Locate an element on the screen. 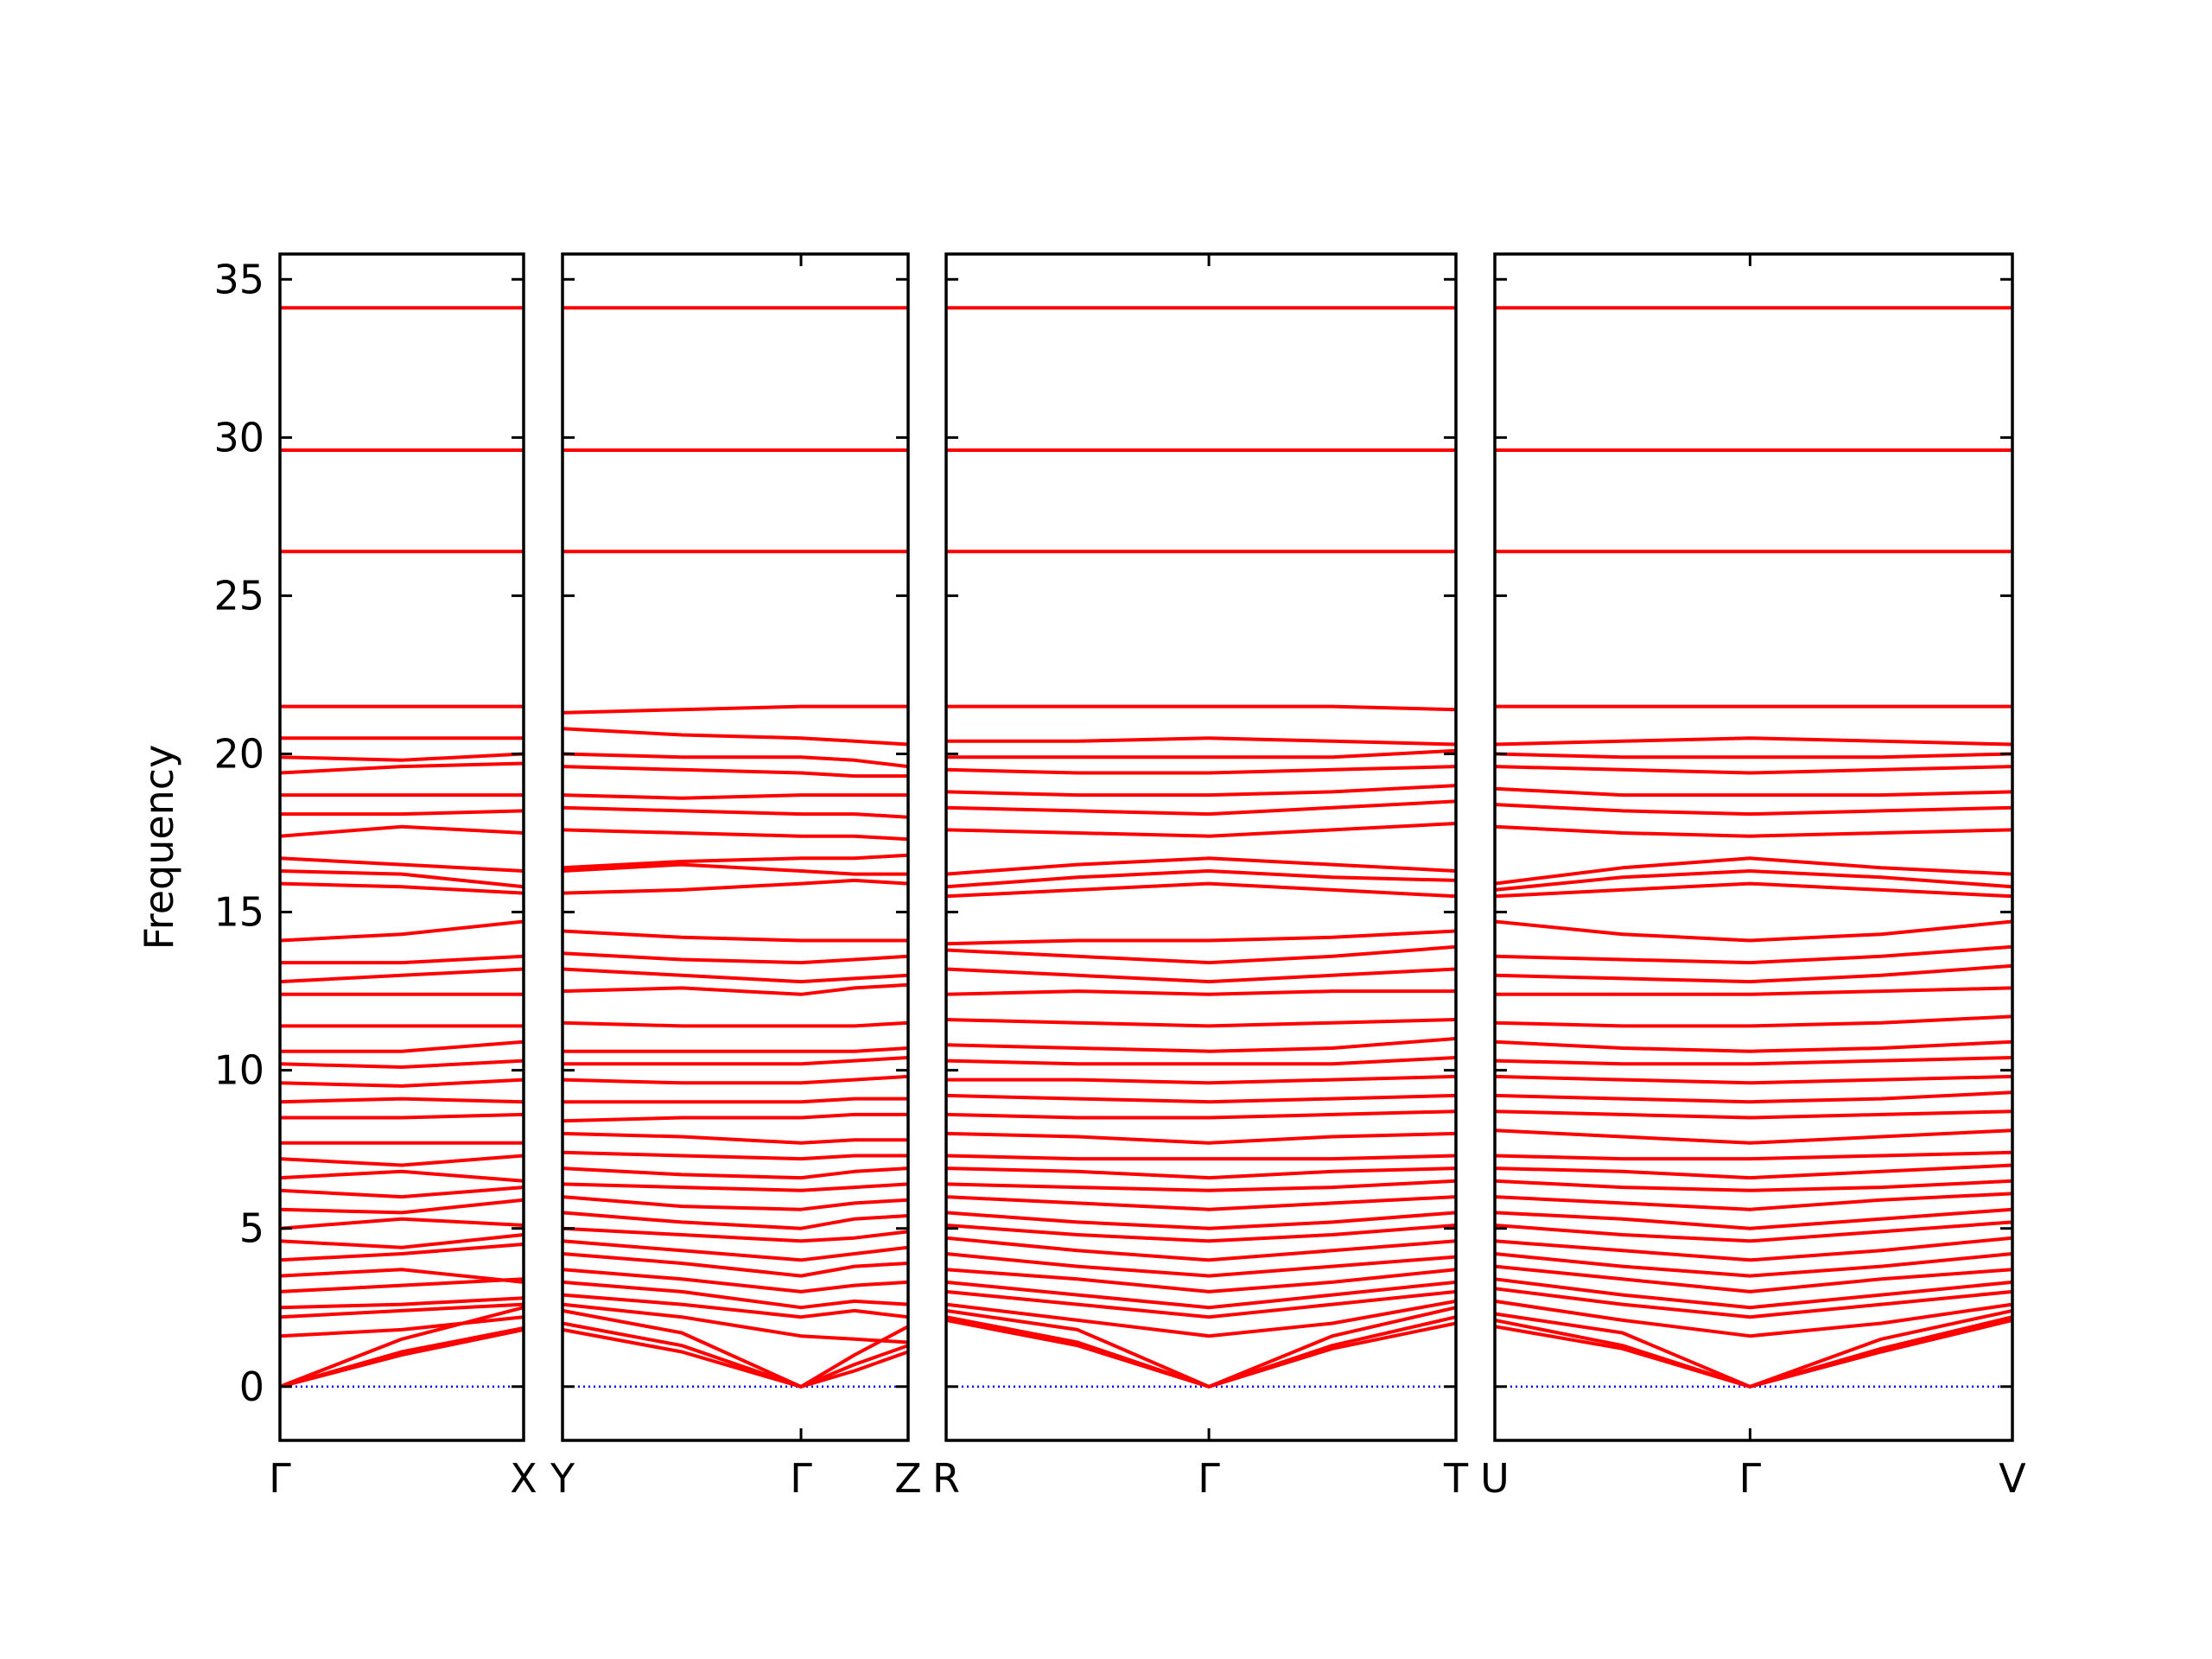 The image size is (2212, 1659). x-tick-label: U is located at coordinates (1495, 1478).